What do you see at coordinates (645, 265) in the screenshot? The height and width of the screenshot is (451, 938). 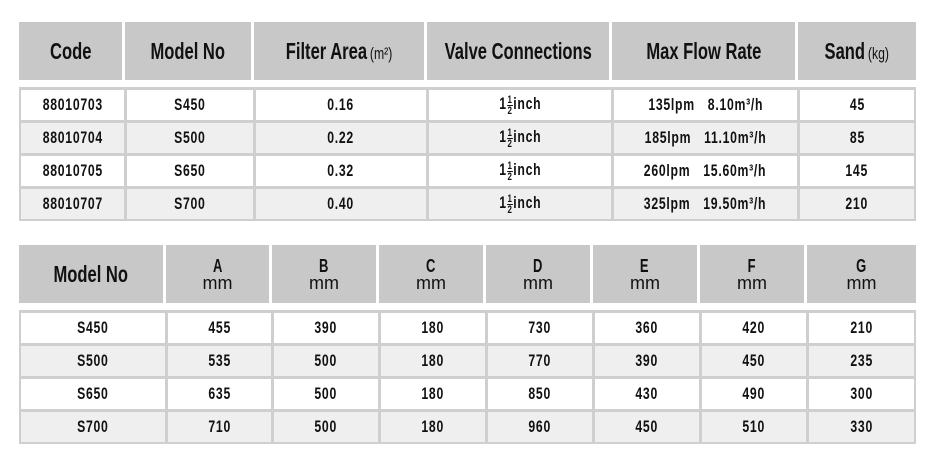 I see `header-label: E` at bounding box center [645, 265].